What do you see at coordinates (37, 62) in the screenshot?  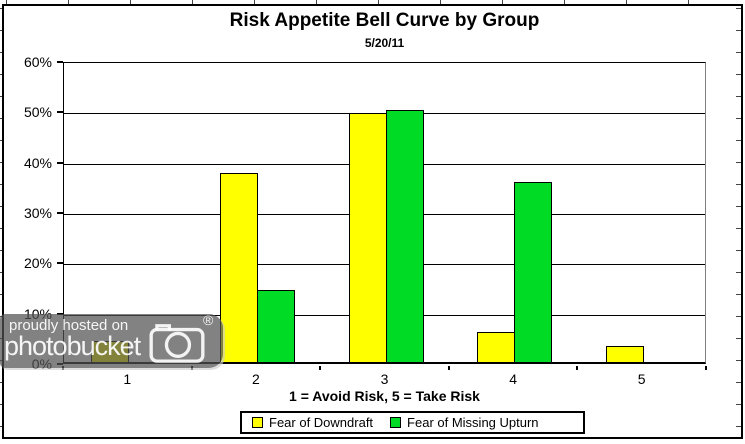 I see `y-axis-label-60: 60%` at bounding box center [37, 62].